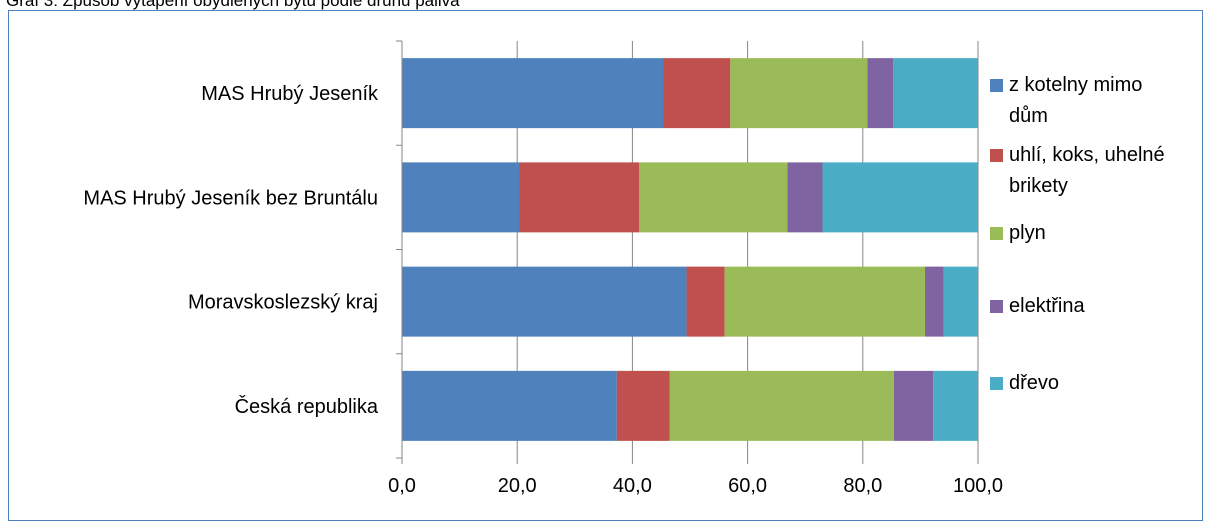  What do you see at coordinates (1047, 306) in the screenshot?
I see `legend-label: elektřina` at bounding box center [1047, 306].